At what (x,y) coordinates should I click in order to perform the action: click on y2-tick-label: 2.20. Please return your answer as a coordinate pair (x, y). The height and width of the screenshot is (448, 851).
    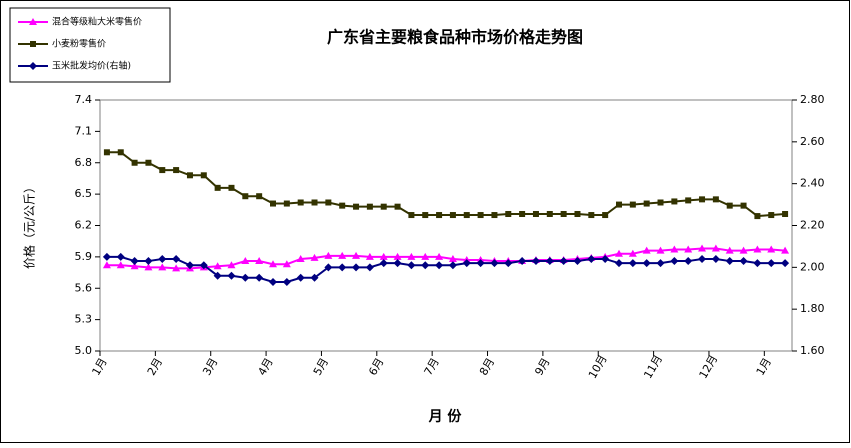
    Looking at the image, I should click on (812, 225).